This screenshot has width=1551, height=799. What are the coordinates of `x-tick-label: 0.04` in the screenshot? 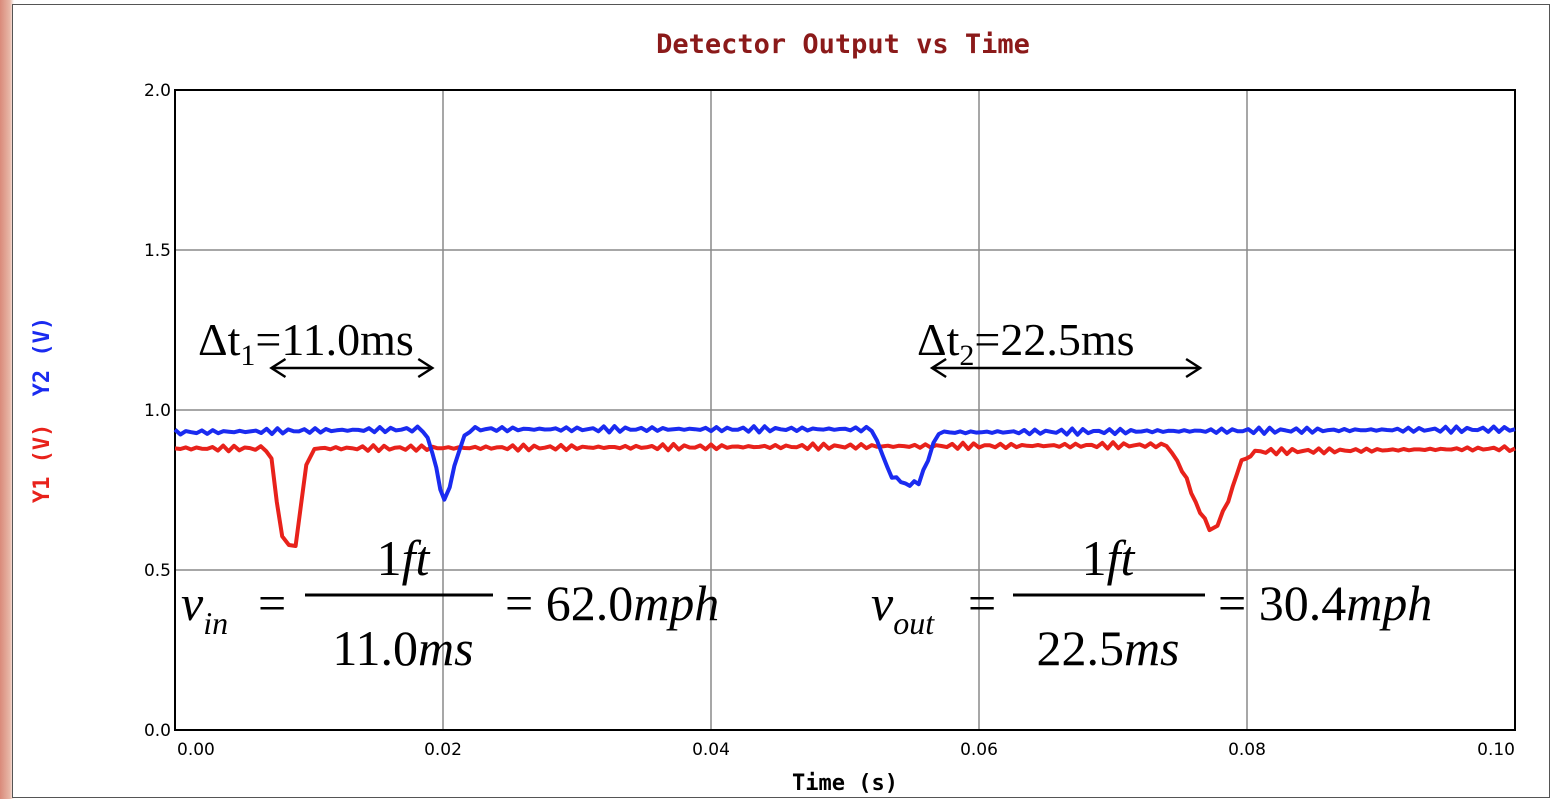 It's located at (711, 750).